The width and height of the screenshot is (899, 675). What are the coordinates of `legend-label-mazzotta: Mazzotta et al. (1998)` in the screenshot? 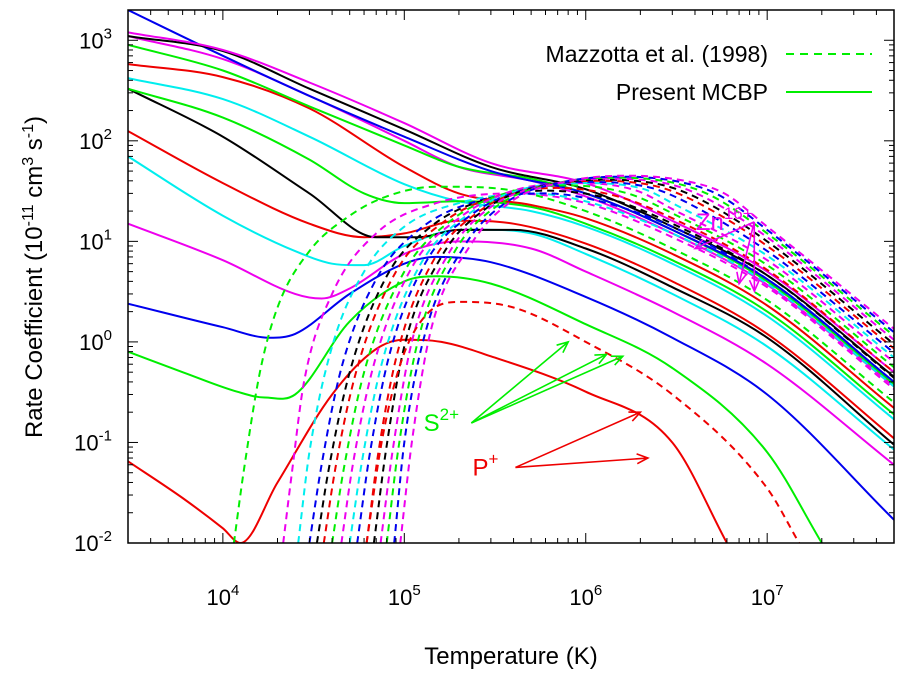 It's located at (657, 54).